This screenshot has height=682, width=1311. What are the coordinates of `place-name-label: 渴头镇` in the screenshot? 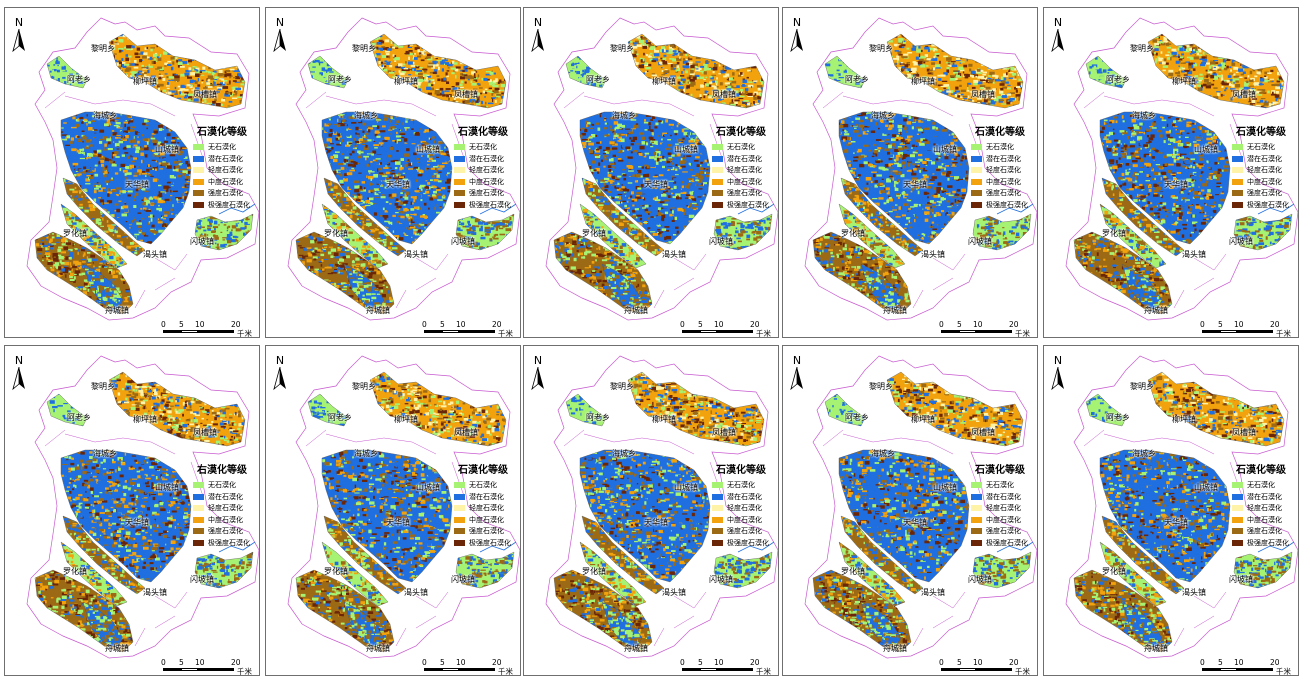 It's located at (416, 593).